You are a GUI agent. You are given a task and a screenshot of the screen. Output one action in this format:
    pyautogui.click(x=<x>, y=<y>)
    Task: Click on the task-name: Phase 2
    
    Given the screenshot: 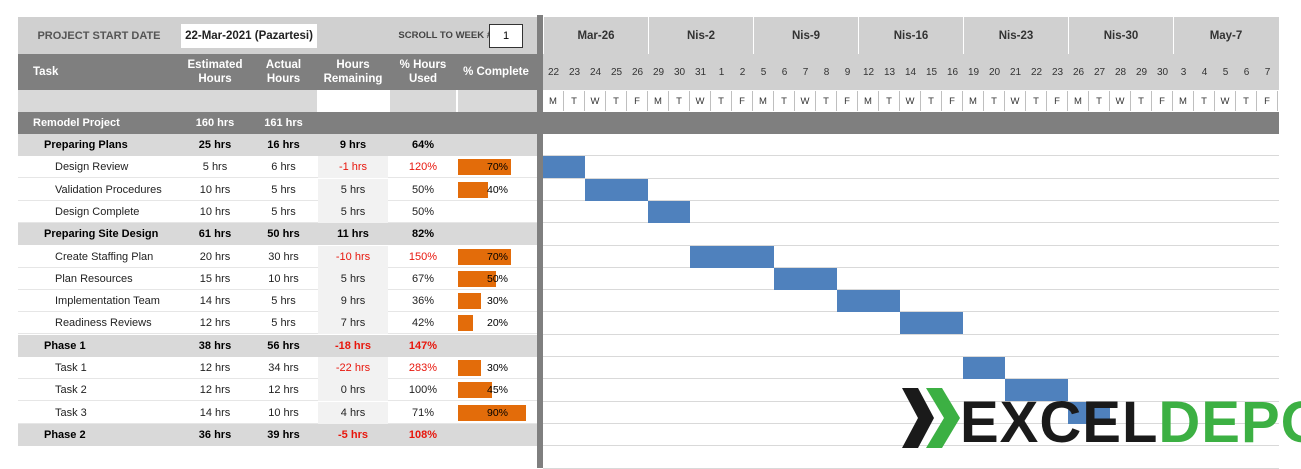 What is the action you would take?
    pyautogui.click(x=65, y=434)
    